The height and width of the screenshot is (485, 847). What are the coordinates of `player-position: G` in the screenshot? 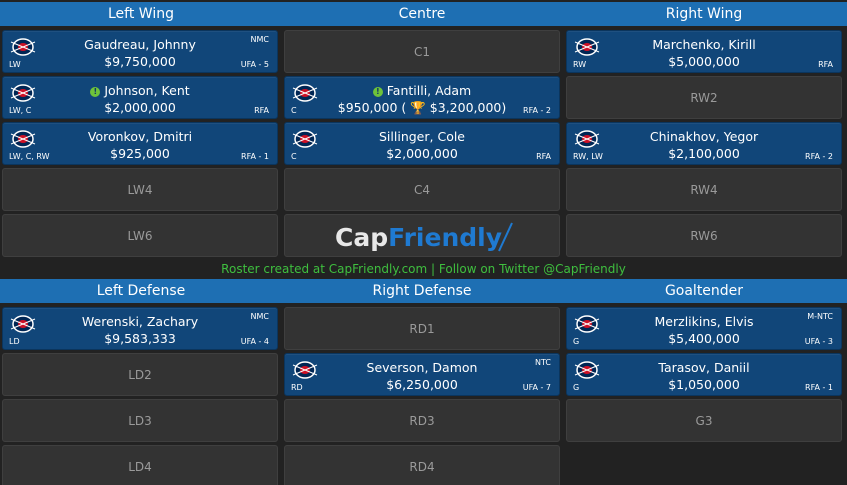 It's located at (576, 341).